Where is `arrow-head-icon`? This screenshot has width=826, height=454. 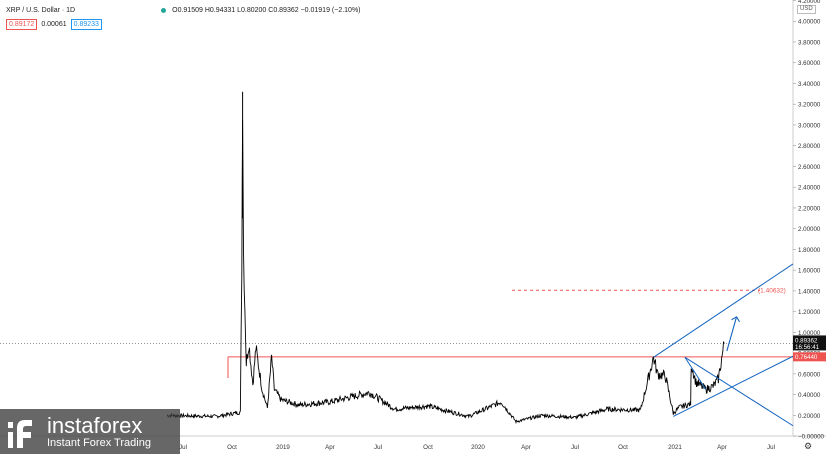 arrow-head-icon is located at coordinates (736, 319).